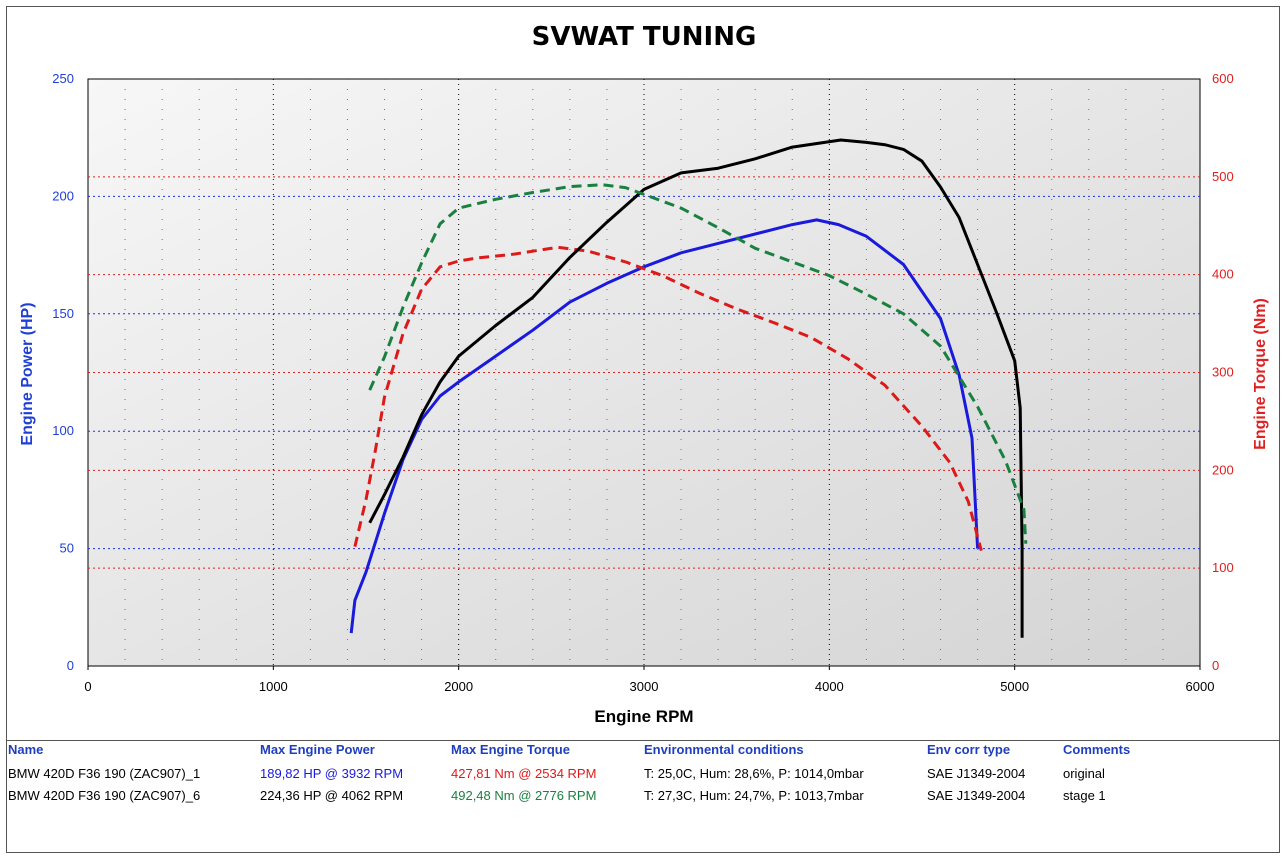  I want to click on comment-value: original, so click(1084, 773).